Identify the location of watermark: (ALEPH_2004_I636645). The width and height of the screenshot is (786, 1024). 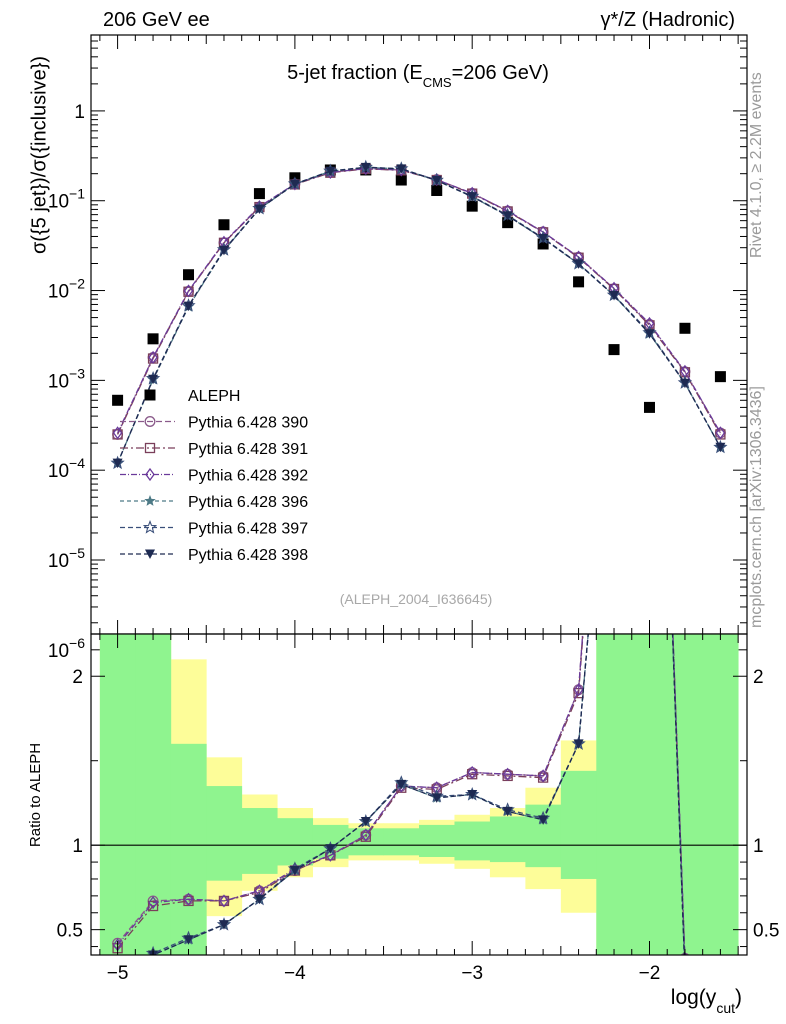
(416, 599).